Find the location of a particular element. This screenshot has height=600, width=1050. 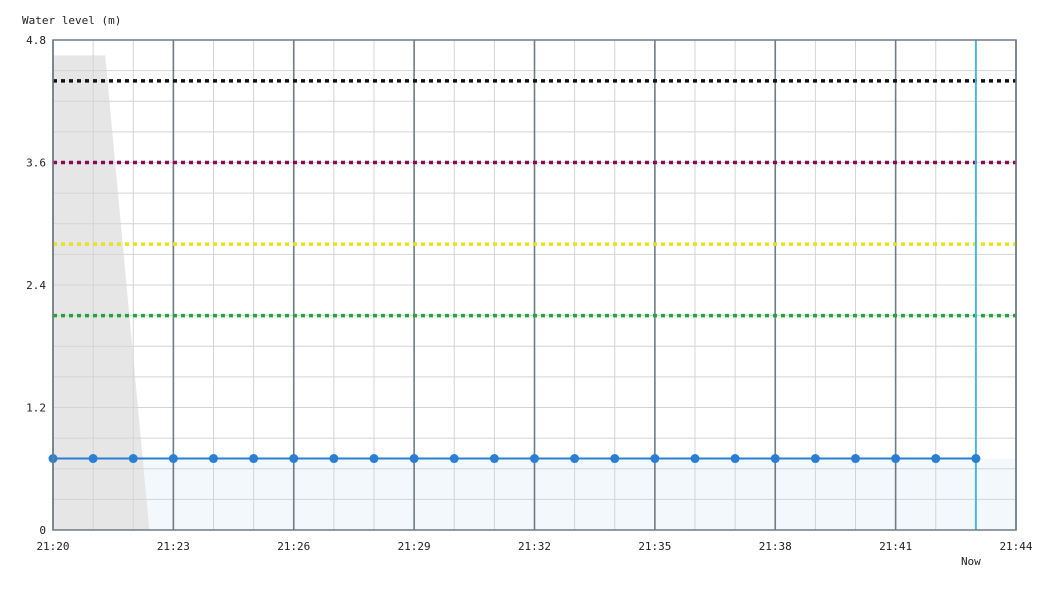

x-tick-label: 21:29 is located at coordinates (414, 546).